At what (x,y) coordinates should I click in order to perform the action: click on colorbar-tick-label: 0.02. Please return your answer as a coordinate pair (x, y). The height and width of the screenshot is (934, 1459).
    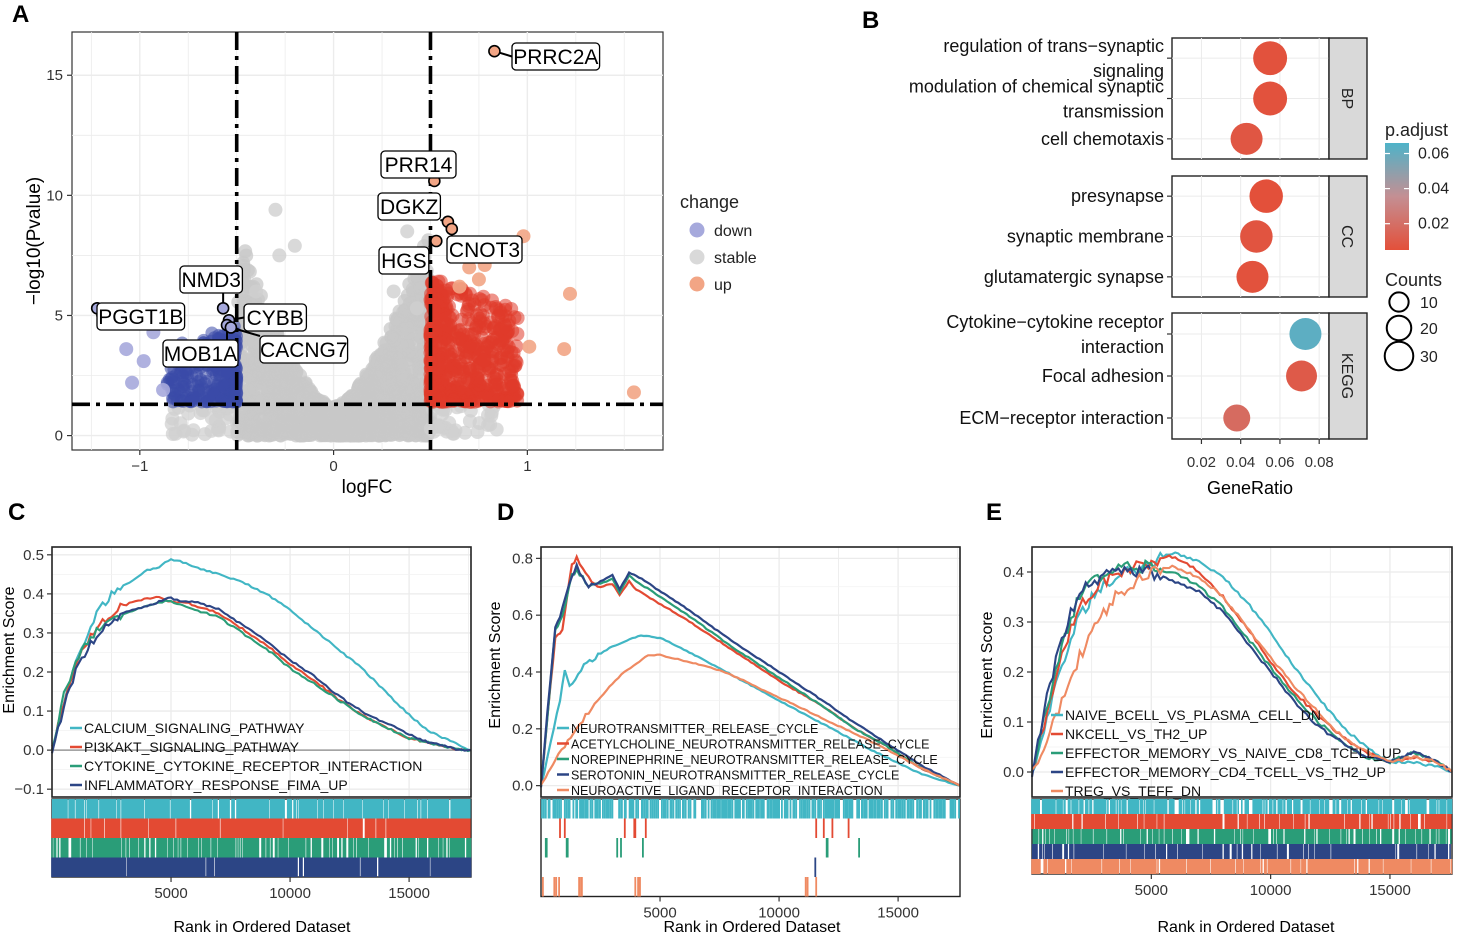
    Looking at the image, I should click on (1433, 224).